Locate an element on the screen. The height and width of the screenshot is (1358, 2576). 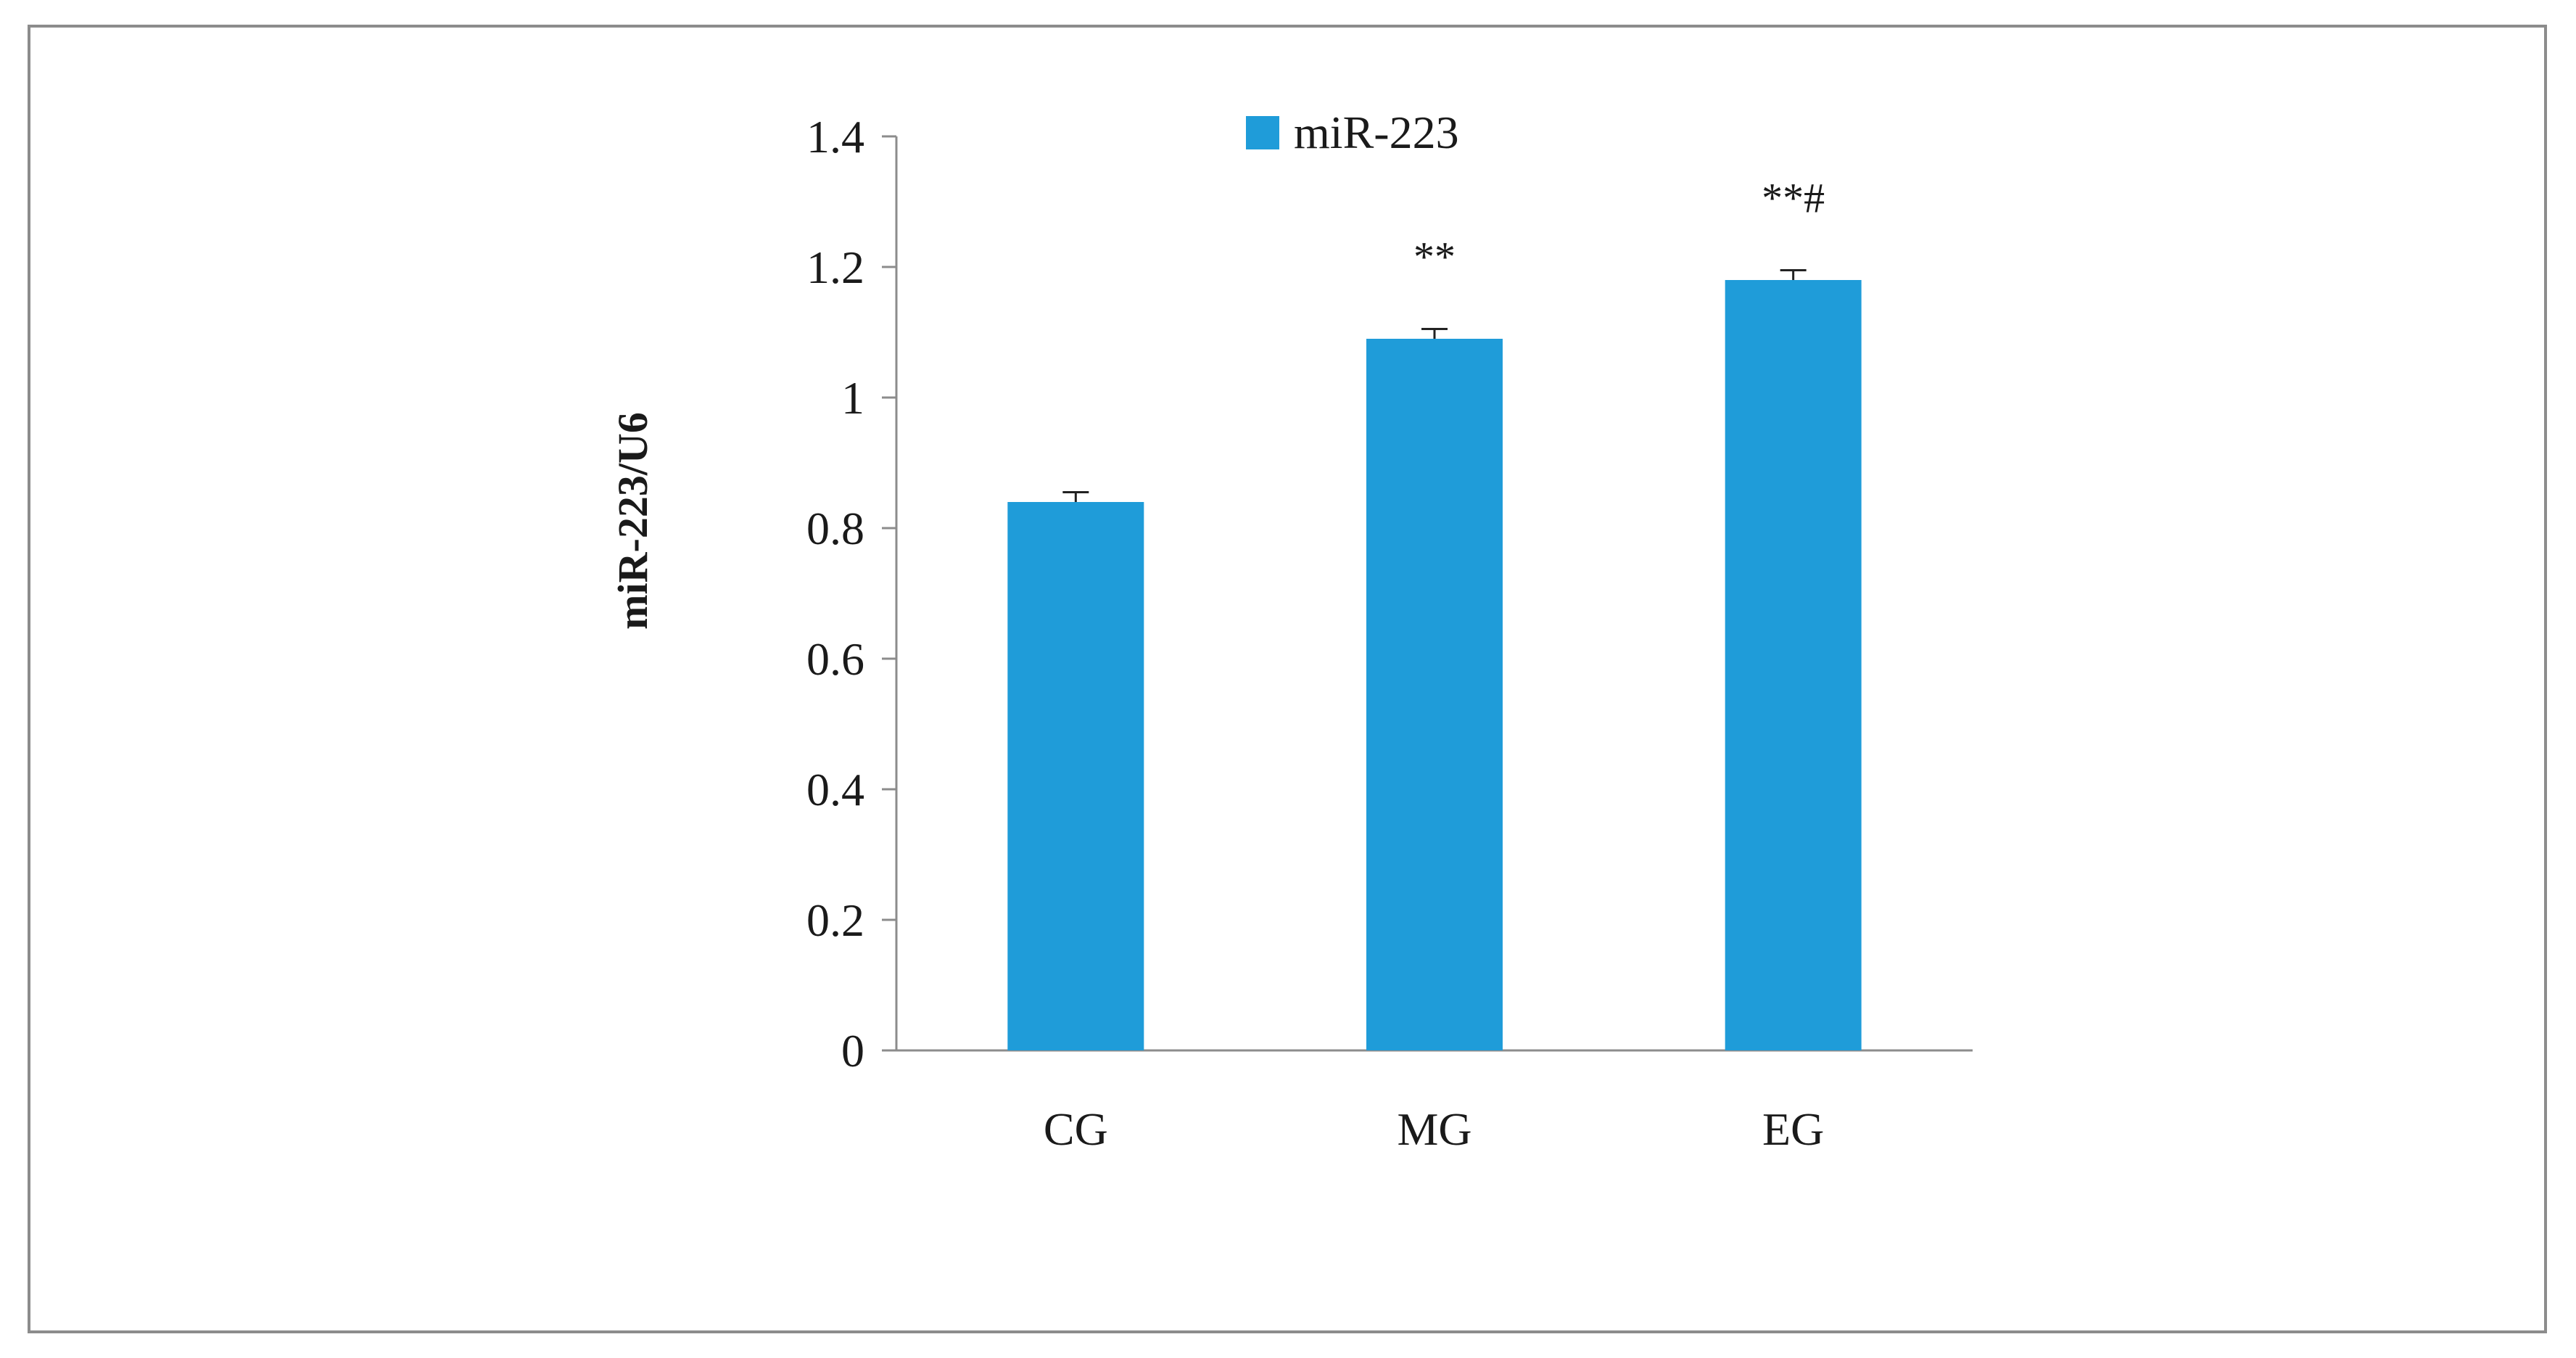
significance-annotations: ** **# is located at coordinates (1619, 228).